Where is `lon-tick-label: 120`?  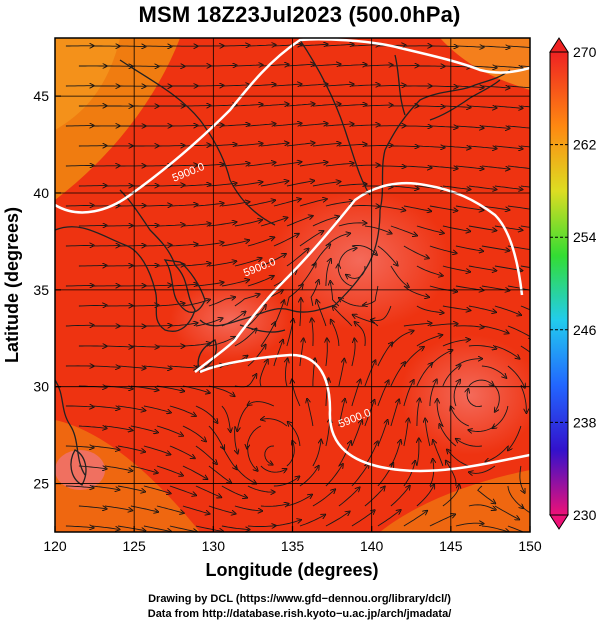 lon-tick-label: 120 is located at coordinates (55, 546).